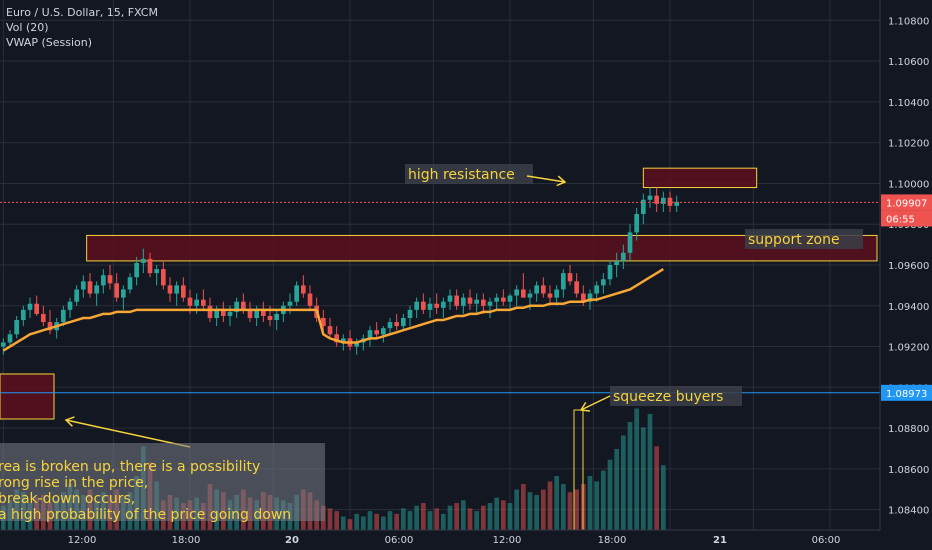 This screenshot has width=932, height=550. What do you see at coordinates (128, 433) in the screenshot?
I see `note-arrow` at bounding box center [128, 433].